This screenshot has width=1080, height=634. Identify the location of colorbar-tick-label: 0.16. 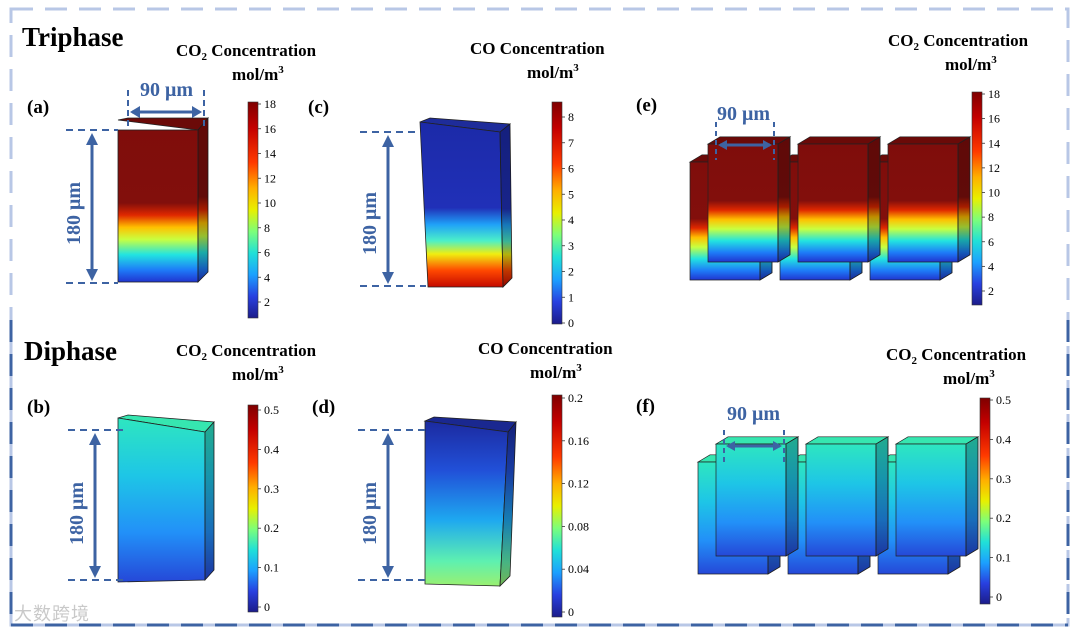
(578, 441).